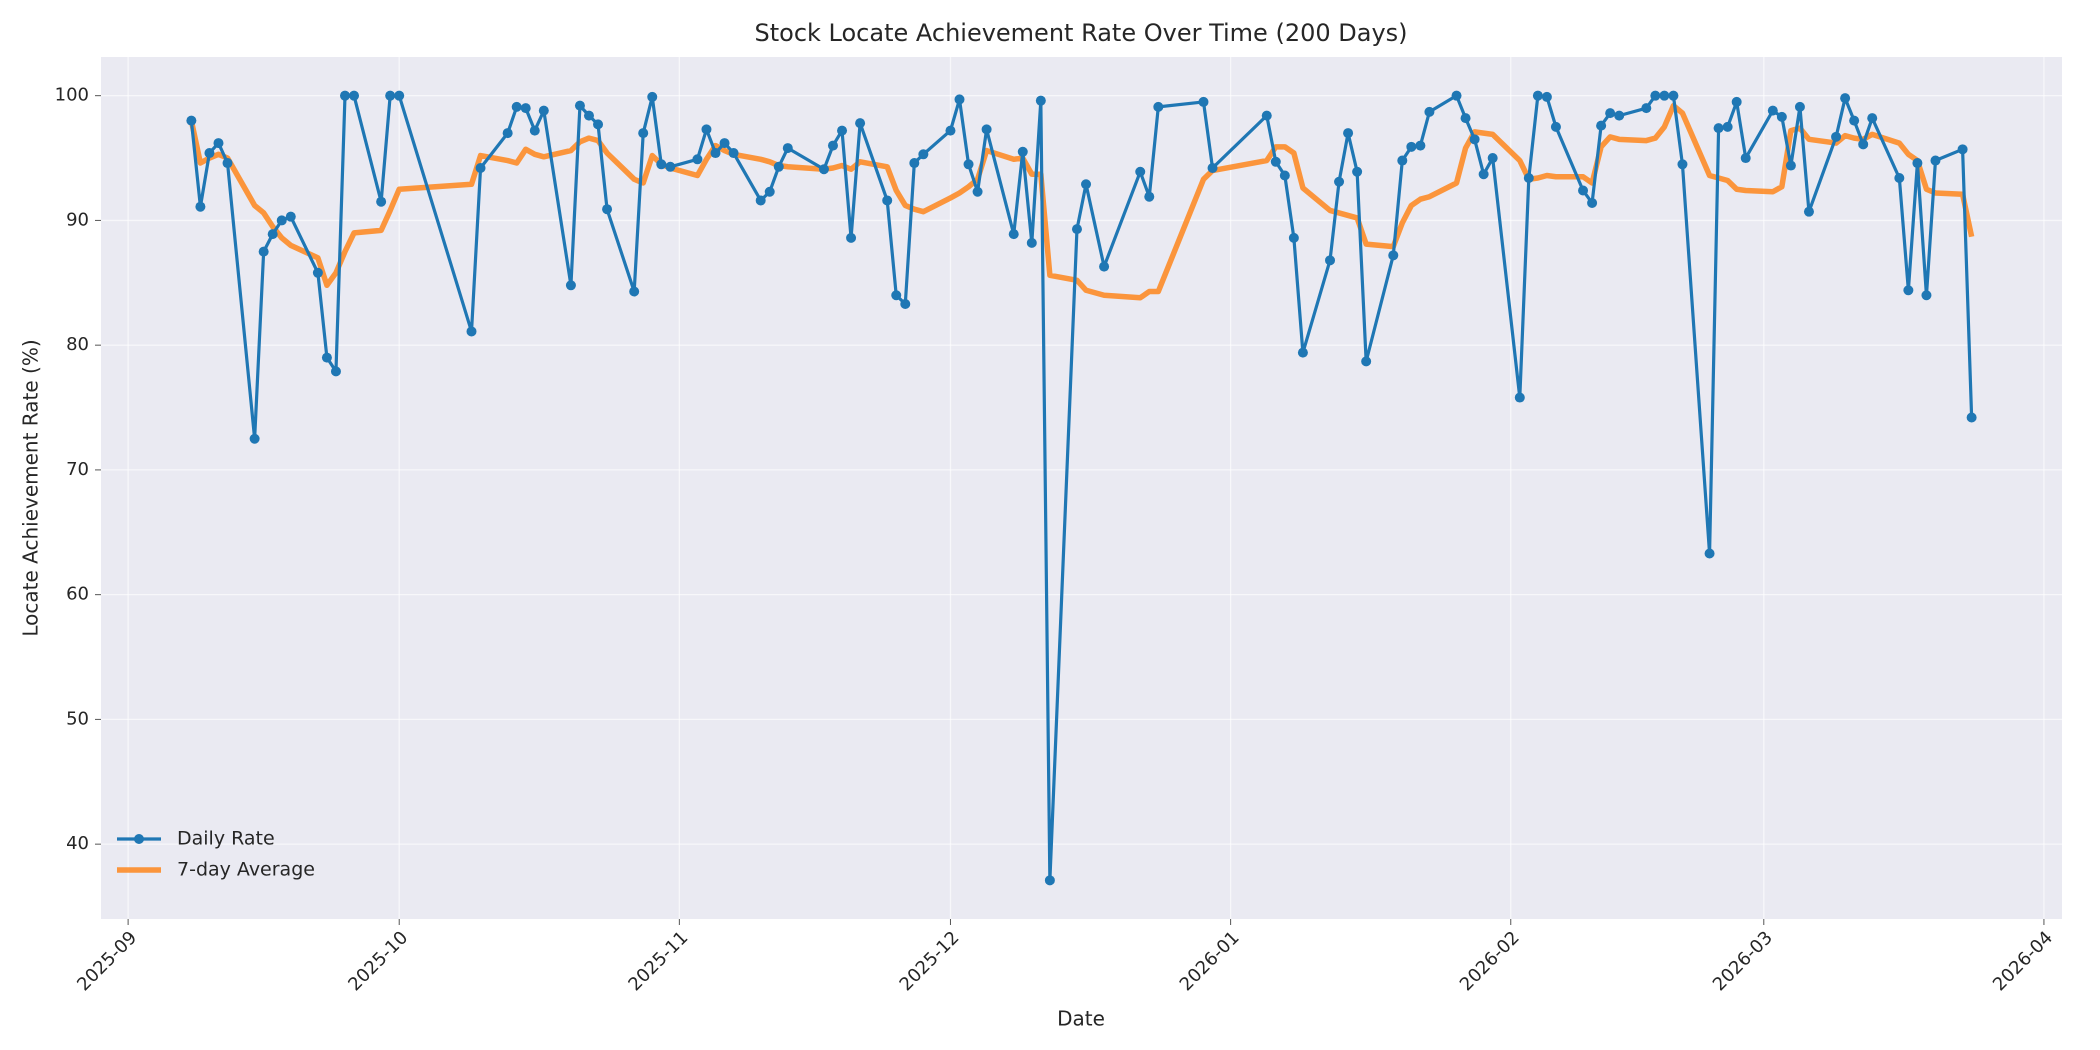 The image size is (2100, 1050). What do you see at coordinates (1490, 961) in the screenshot?
I see `x-tick-label: 2026-02` at bounding box center [1490, 961].